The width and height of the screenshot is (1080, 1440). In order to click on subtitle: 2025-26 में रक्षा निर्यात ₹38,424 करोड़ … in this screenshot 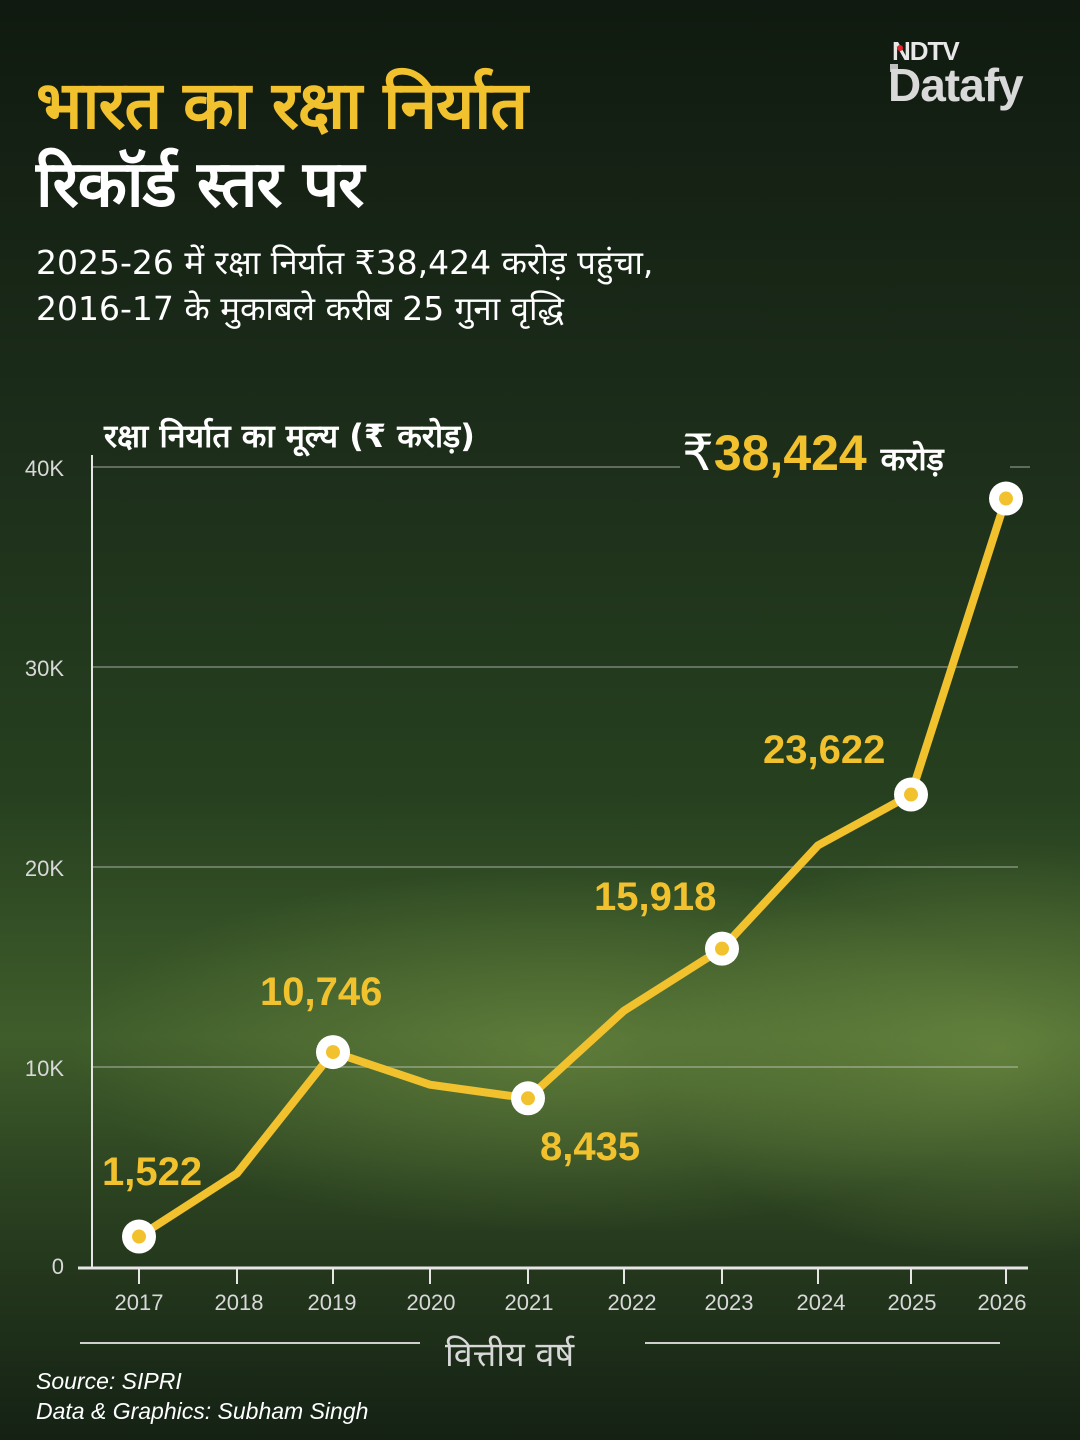, I will do `click(344, 286)`.